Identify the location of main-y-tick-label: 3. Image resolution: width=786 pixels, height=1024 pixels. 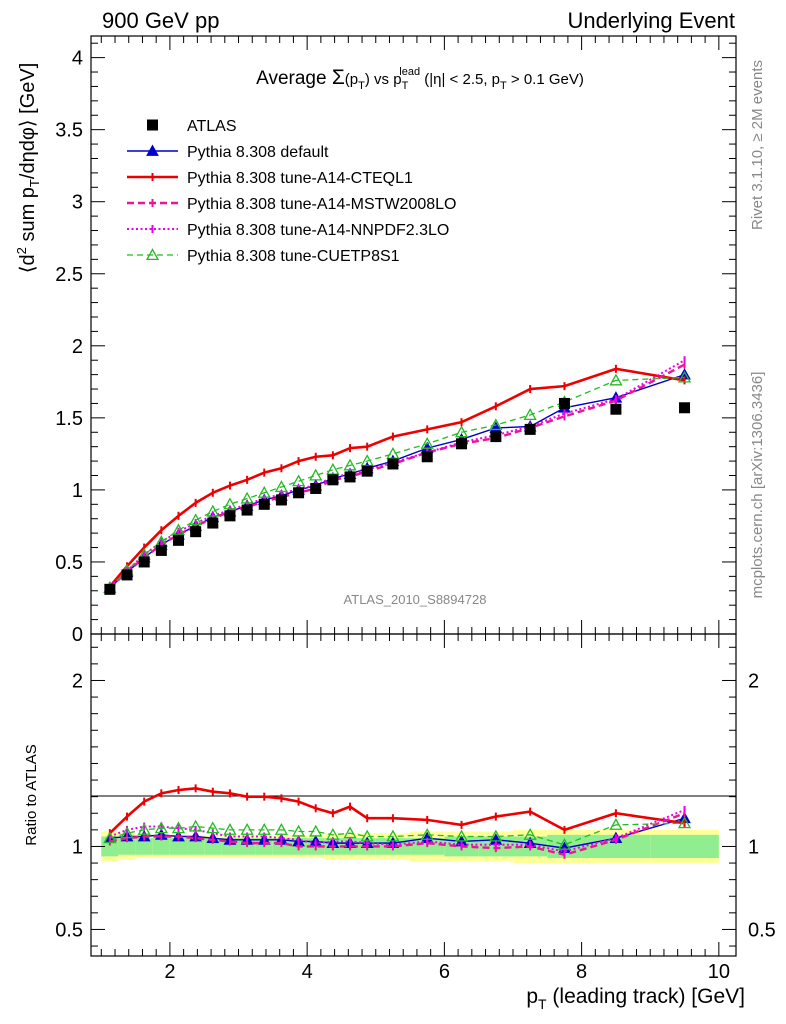
(77, 203).